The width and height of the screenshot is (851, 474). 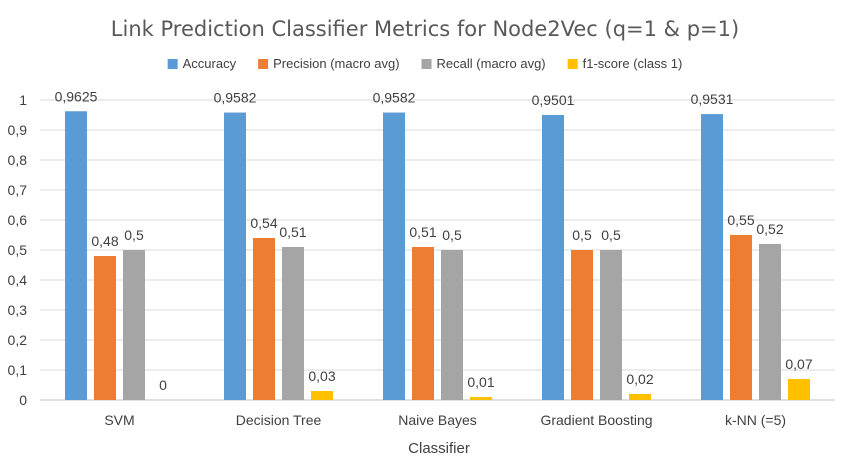 What do you see at coordinates (740, 220) in the screenshot?
I see `data-label-precision-macro-avg-k-nn-5: 0,55` at bounding box center [740, 220].